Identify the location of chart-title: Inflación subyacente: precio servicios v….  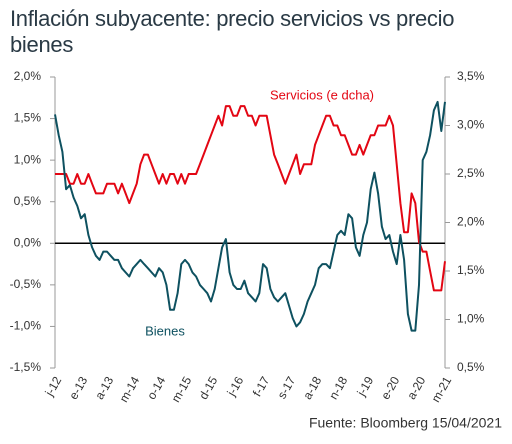
(232, 31).